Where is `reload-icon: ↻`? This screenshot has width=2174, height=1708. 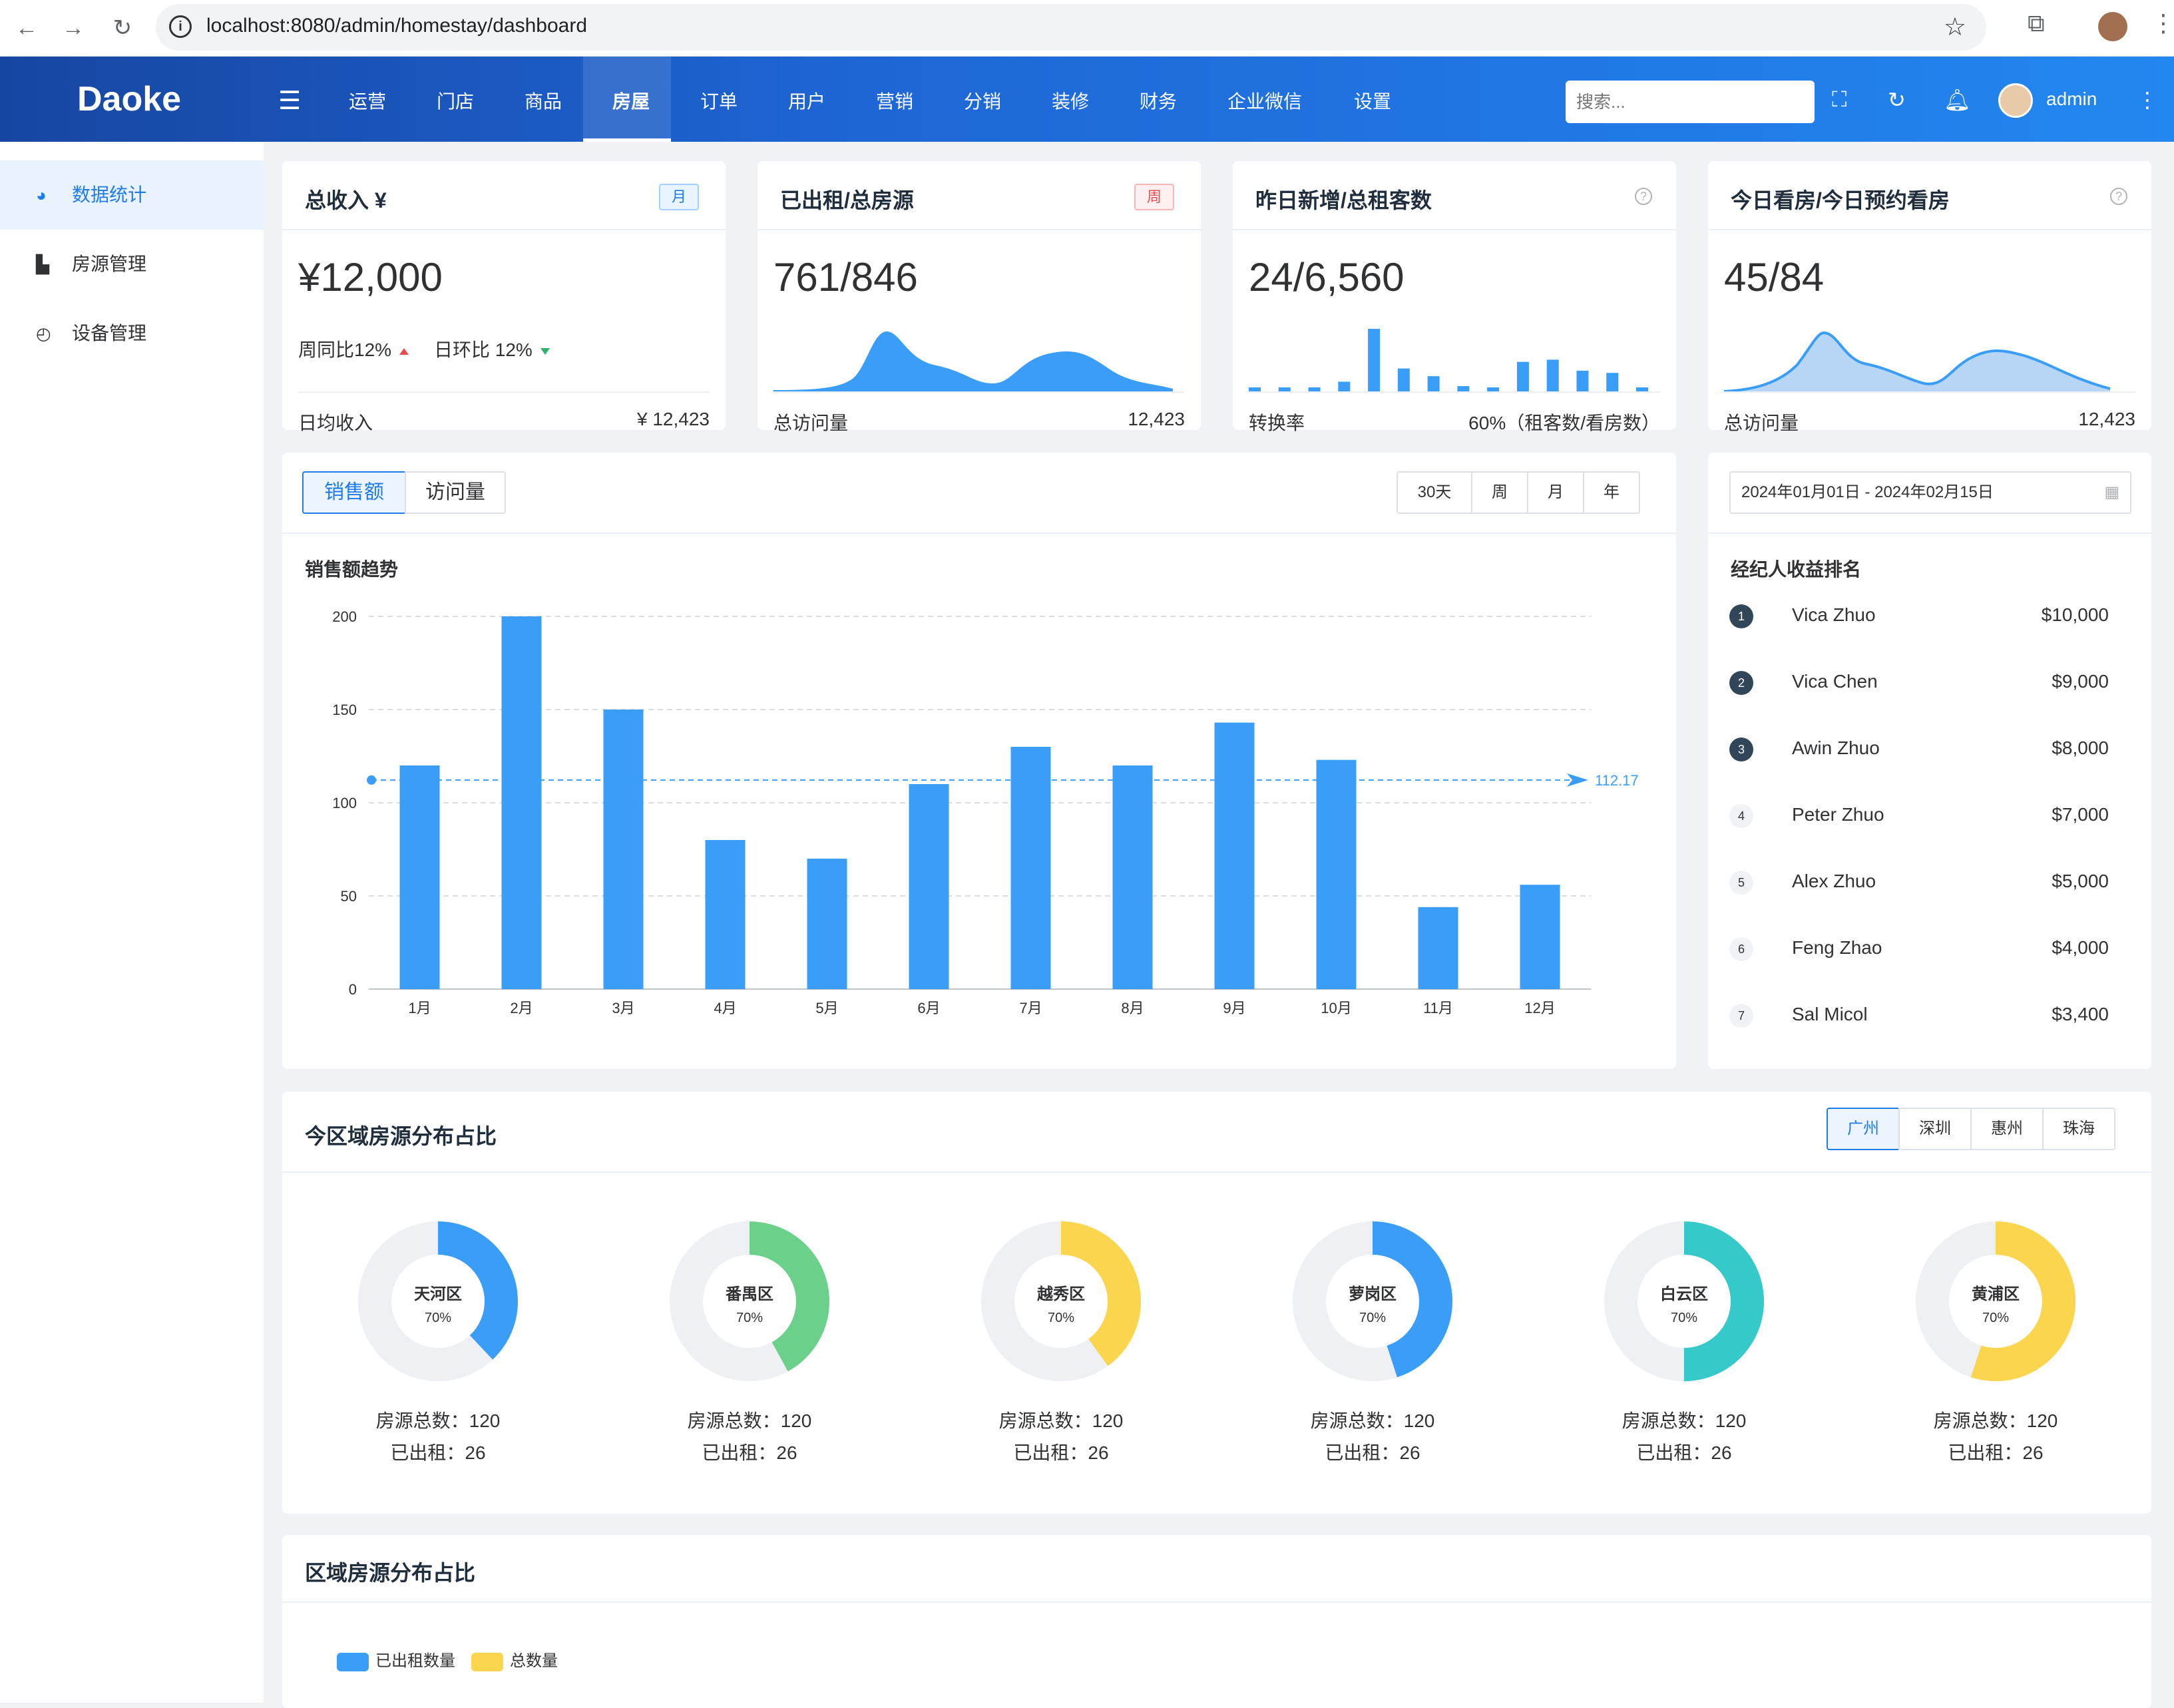
reload-icon: ↻ is located at coordinates (122, 28).